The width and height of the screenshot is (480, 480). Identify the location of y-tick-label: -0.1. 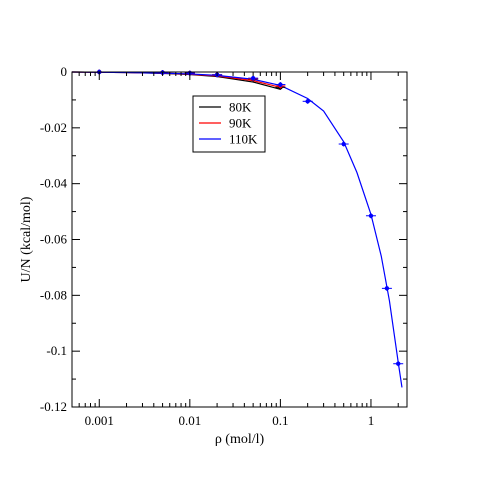
(56, 350).